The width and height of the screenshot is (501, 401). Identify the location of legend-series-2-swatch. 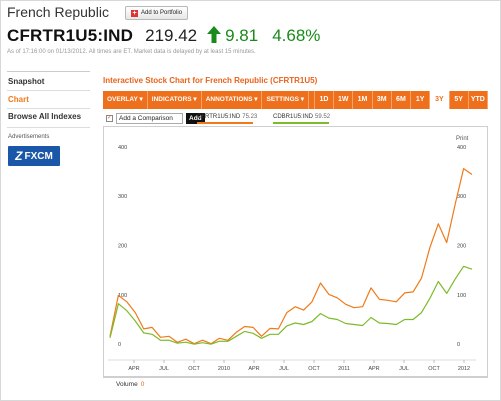
(301, 123).